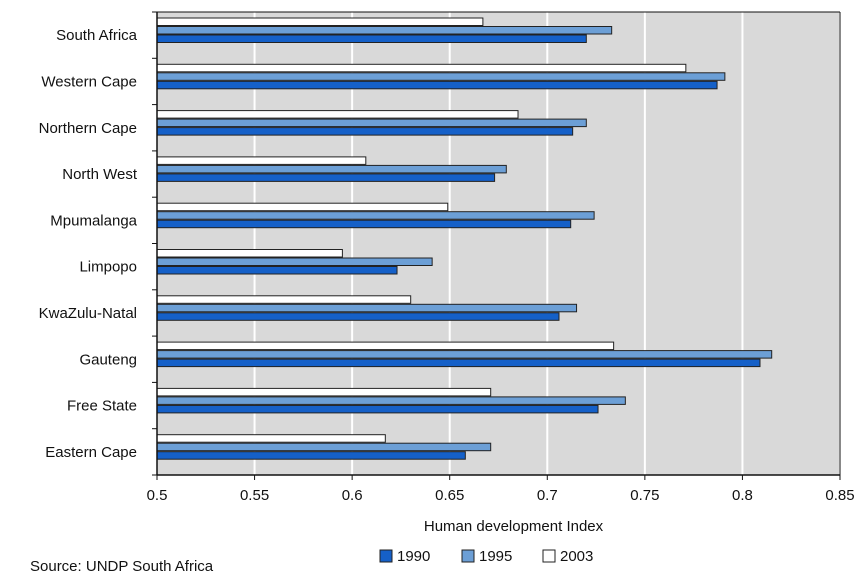 Image resolution: width=866 pixels, height=578 pixels. What do you see at coordinates (576, 556) in the screenshot?
I see `legend-label-2003: 2003` at bounding box center [576, 556].